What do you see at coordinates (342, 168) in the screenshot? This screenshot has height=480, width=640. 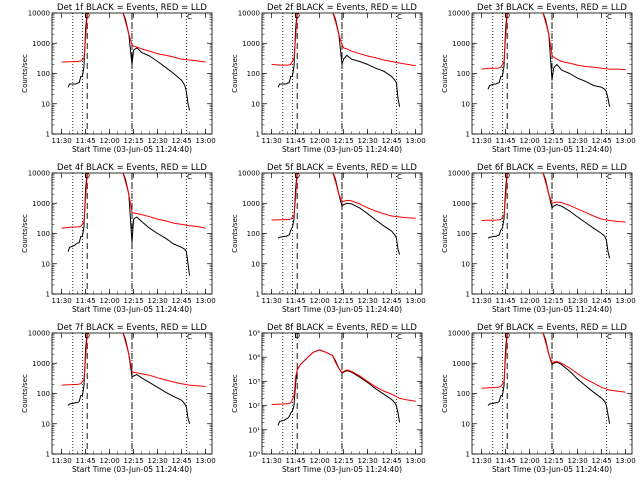 I see `chart-title: Det 5f BLACK = Events, RED = LLD` at bounding box center [342, 168].